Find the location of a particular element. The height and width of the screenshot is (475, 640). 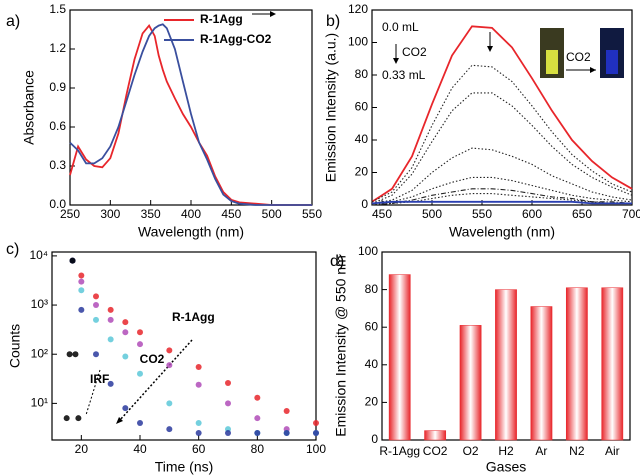

panel-label: b) is located at coordinates (333, 21).